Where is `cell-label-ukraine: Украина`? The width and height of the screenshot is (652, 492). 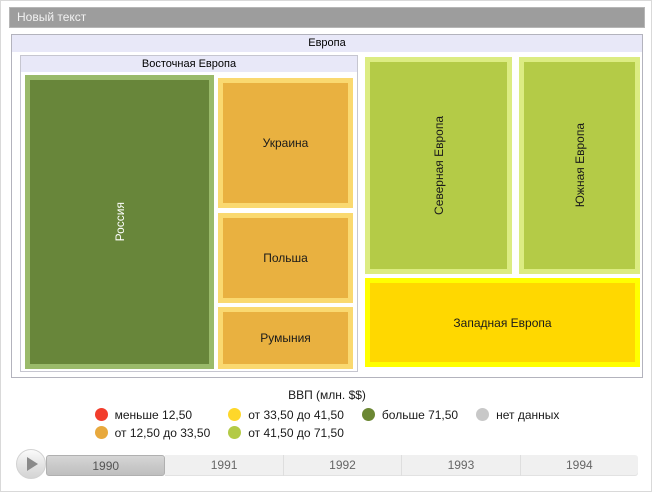
cell-label-ukraine: Украина is located at coordinates (285, 143).